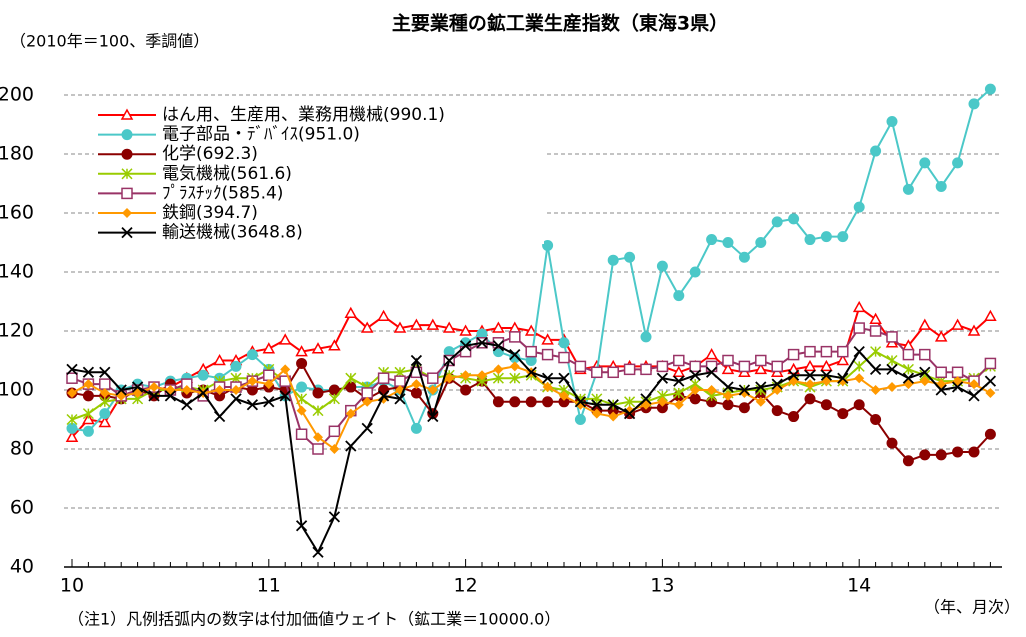 The image size is (1026, 637). Describe the element at coordinates (72, 586) in the screenshot. I see `x-tick-label: 10` at that location.